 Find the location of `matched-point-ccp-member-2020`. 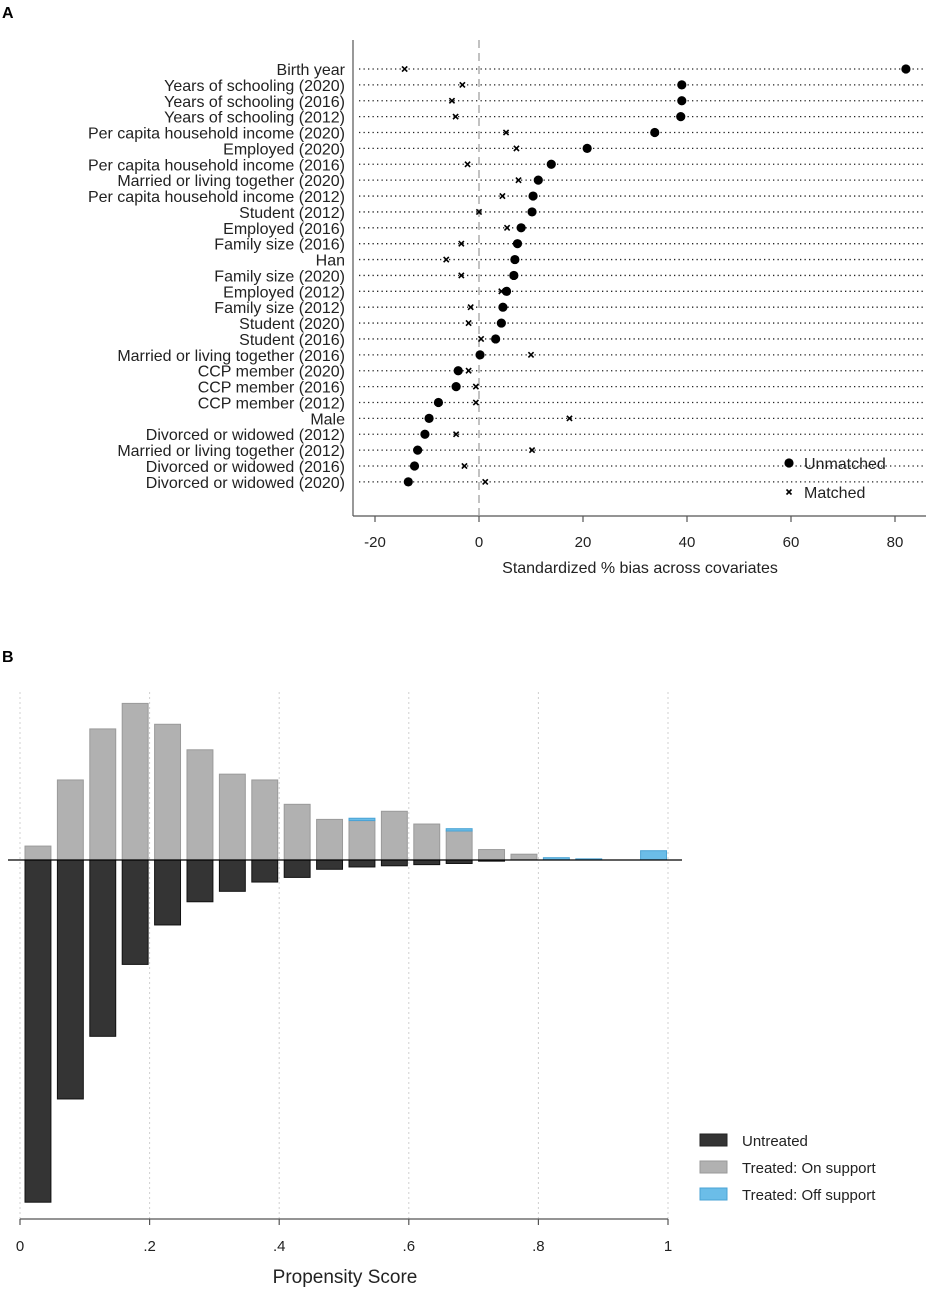

matched-point-ccp-member-2020 is located at coordinates (468, 370).